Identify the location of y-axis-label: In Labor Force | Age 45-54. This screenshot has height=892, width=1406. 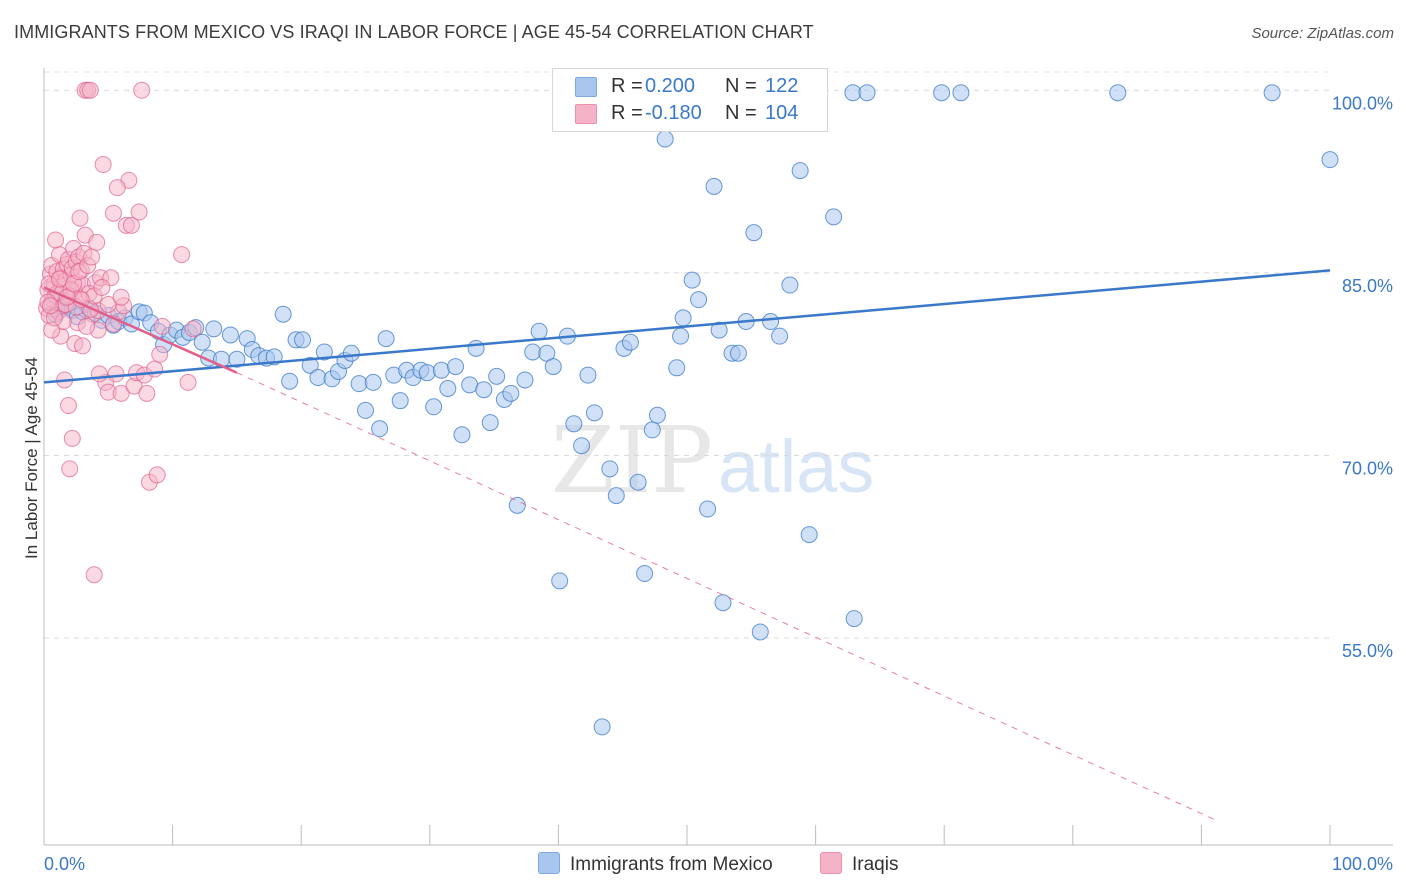
(31, 458).